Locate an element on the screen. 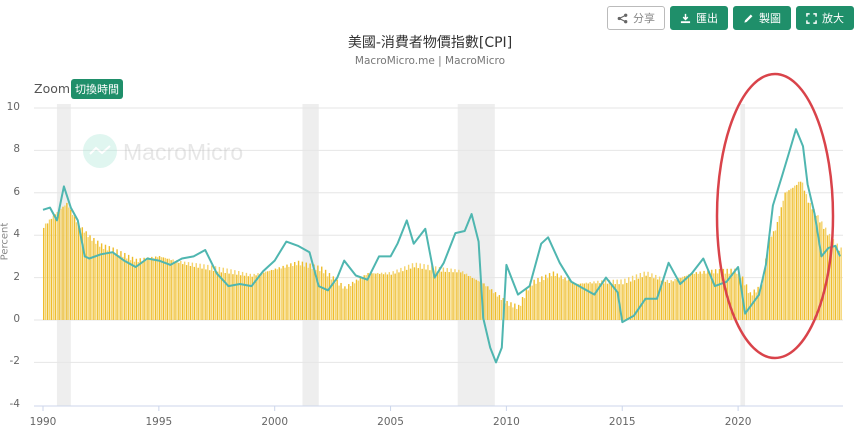 The image size is (860, 436). export-label: 匯出 is located at coordinates (707, 18).